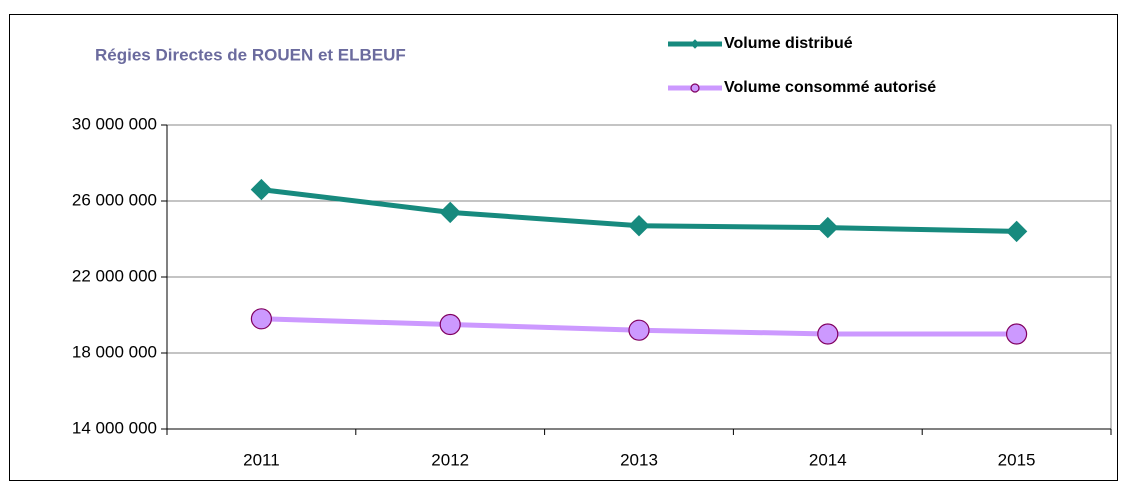 This screenshot has height=491, width=1127. Describe the element at coordinates (114, 275) in the screenshot. I see `y-tick-label: 22 000 000` at that location.